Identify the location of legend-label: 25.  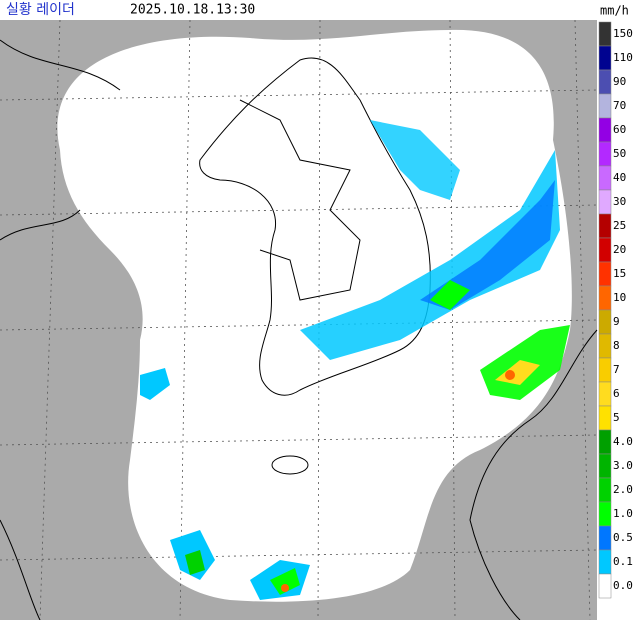
(619, 225).